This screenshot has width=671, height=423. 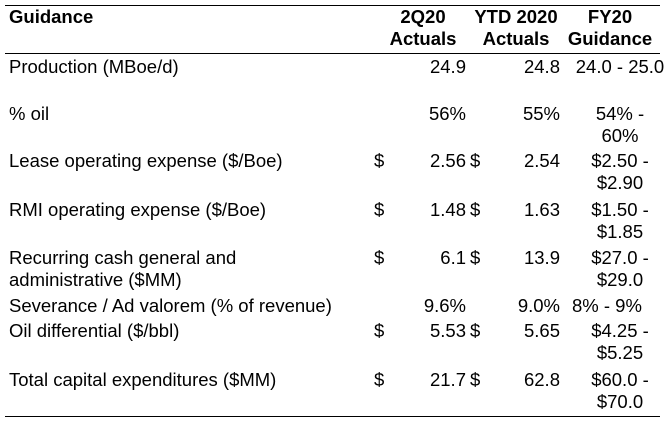 I want to click on value-2q20: 5.53, so click(x=447, y=330).